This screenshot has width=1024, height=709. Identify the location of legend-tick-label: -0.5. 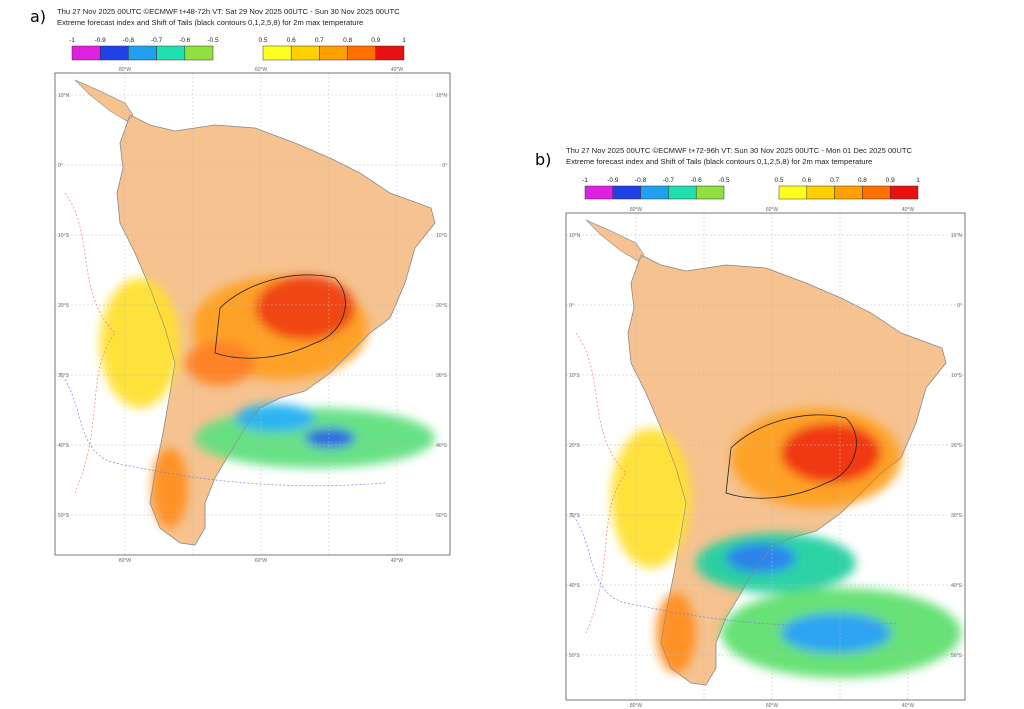
(213, 40).